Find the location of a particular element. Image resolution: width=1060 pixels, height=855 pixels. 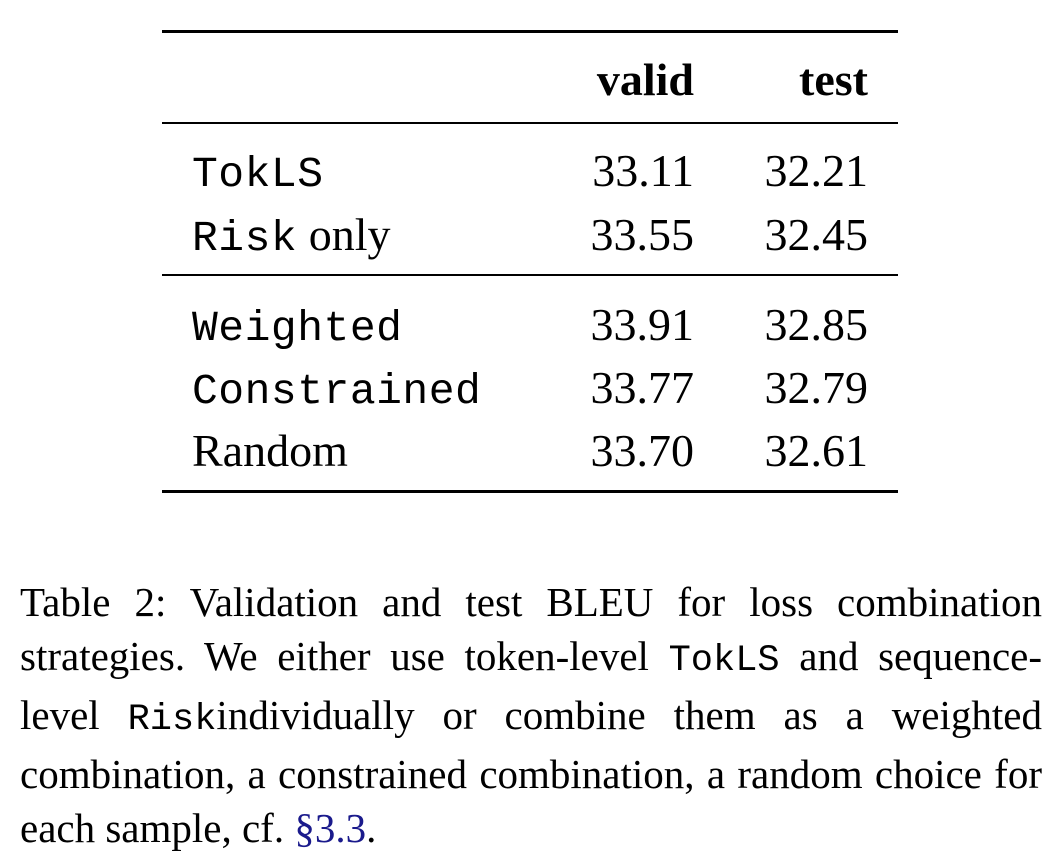

caption-code-risk: Risk is located at coordinates (172, 720).